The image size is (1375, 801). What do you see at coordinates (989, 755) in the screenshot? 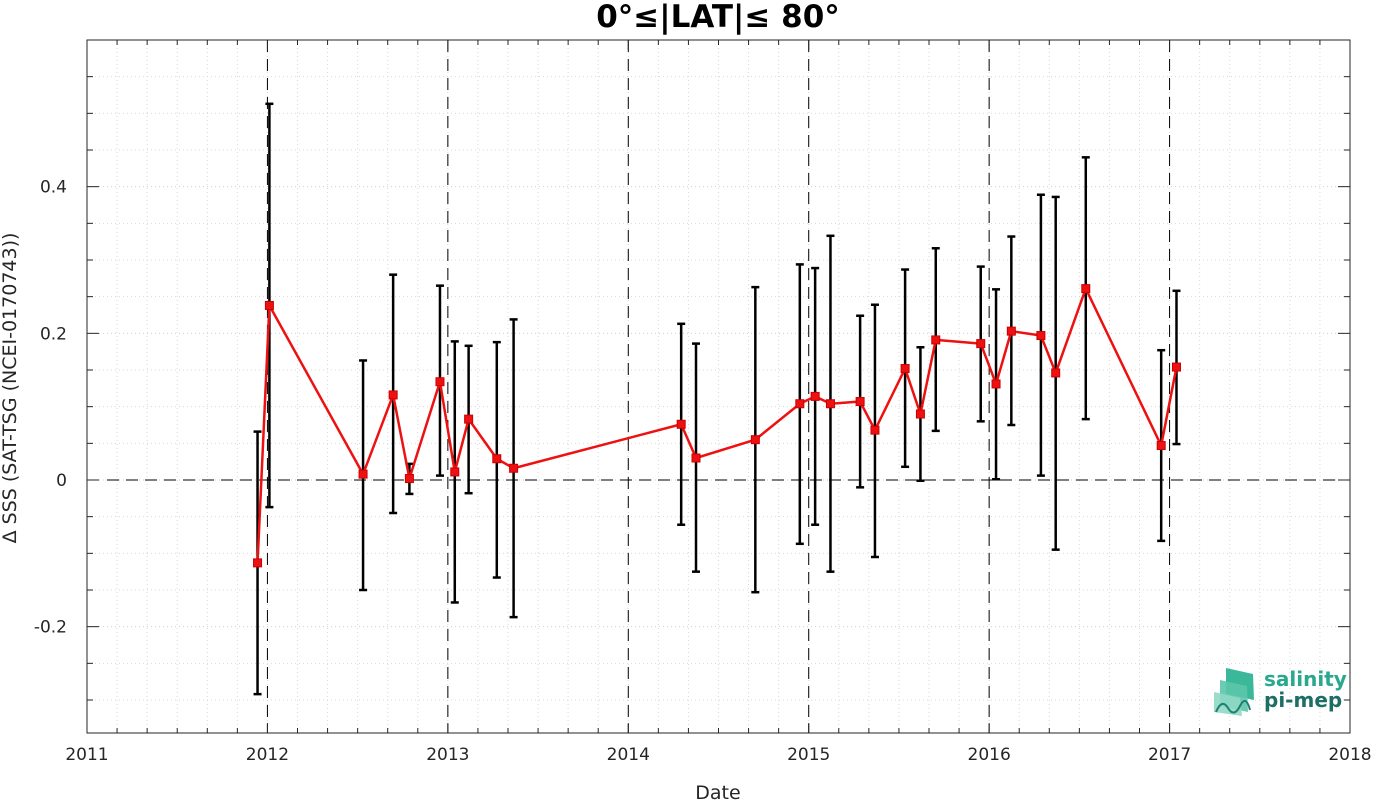
I see `x-tick-label: 2016` at bounding box center [989, 755].